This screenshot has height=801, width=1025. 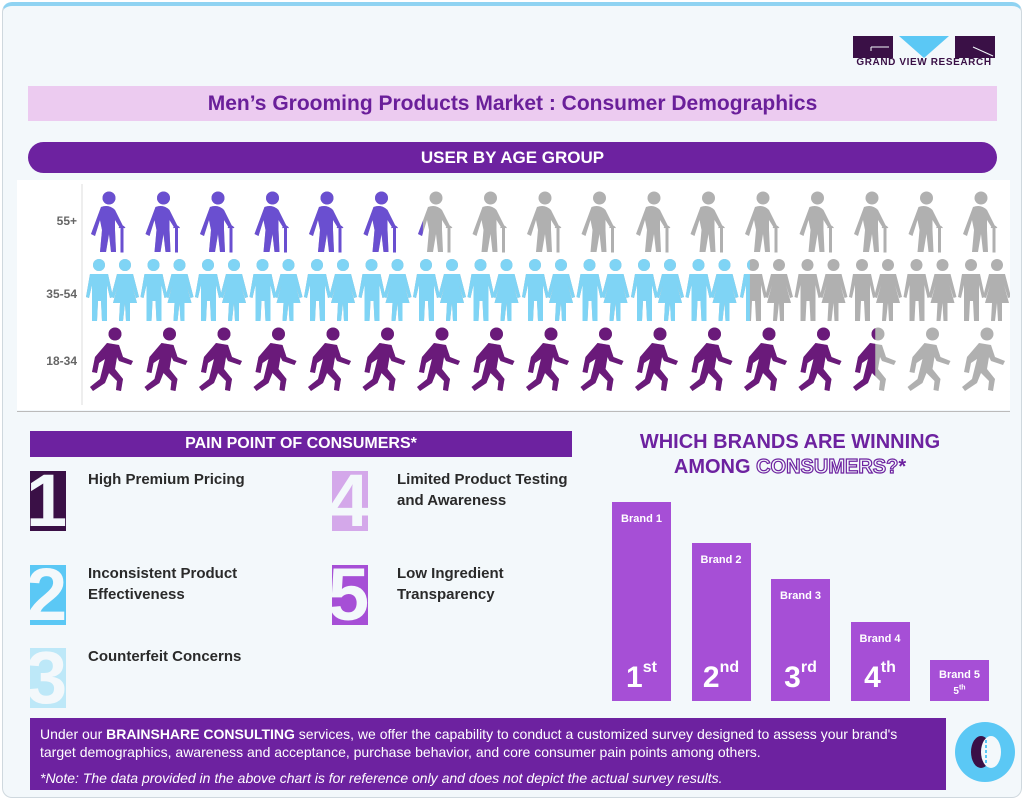 What do you see at coordinates (634, 677) in the screenshot?
I see `rank-number: 1` at bounding box center [634, 677].